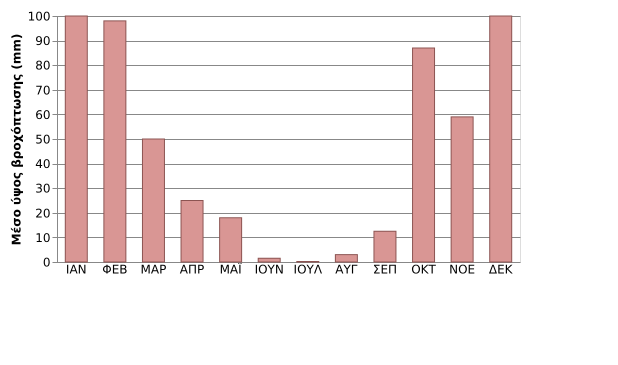  Describe the element at coordinates (385, 269) in the screenshot. I see `x-tick-label: ΣΕΠ` at that location.